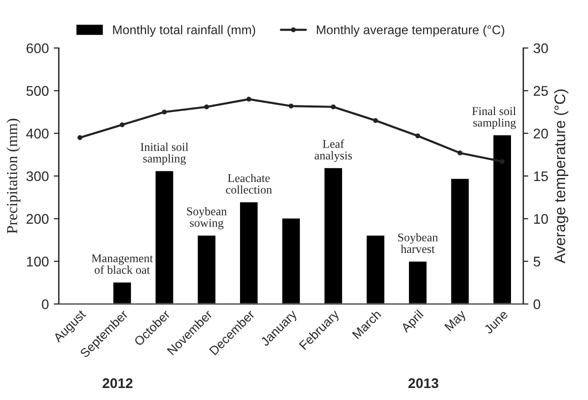 The height and width of the screenshot is (400, 588). What do you see at coordinates (537, 261) in the screenshot?
I see `y2-tick-label: 5` at bounding box center [537, 261].